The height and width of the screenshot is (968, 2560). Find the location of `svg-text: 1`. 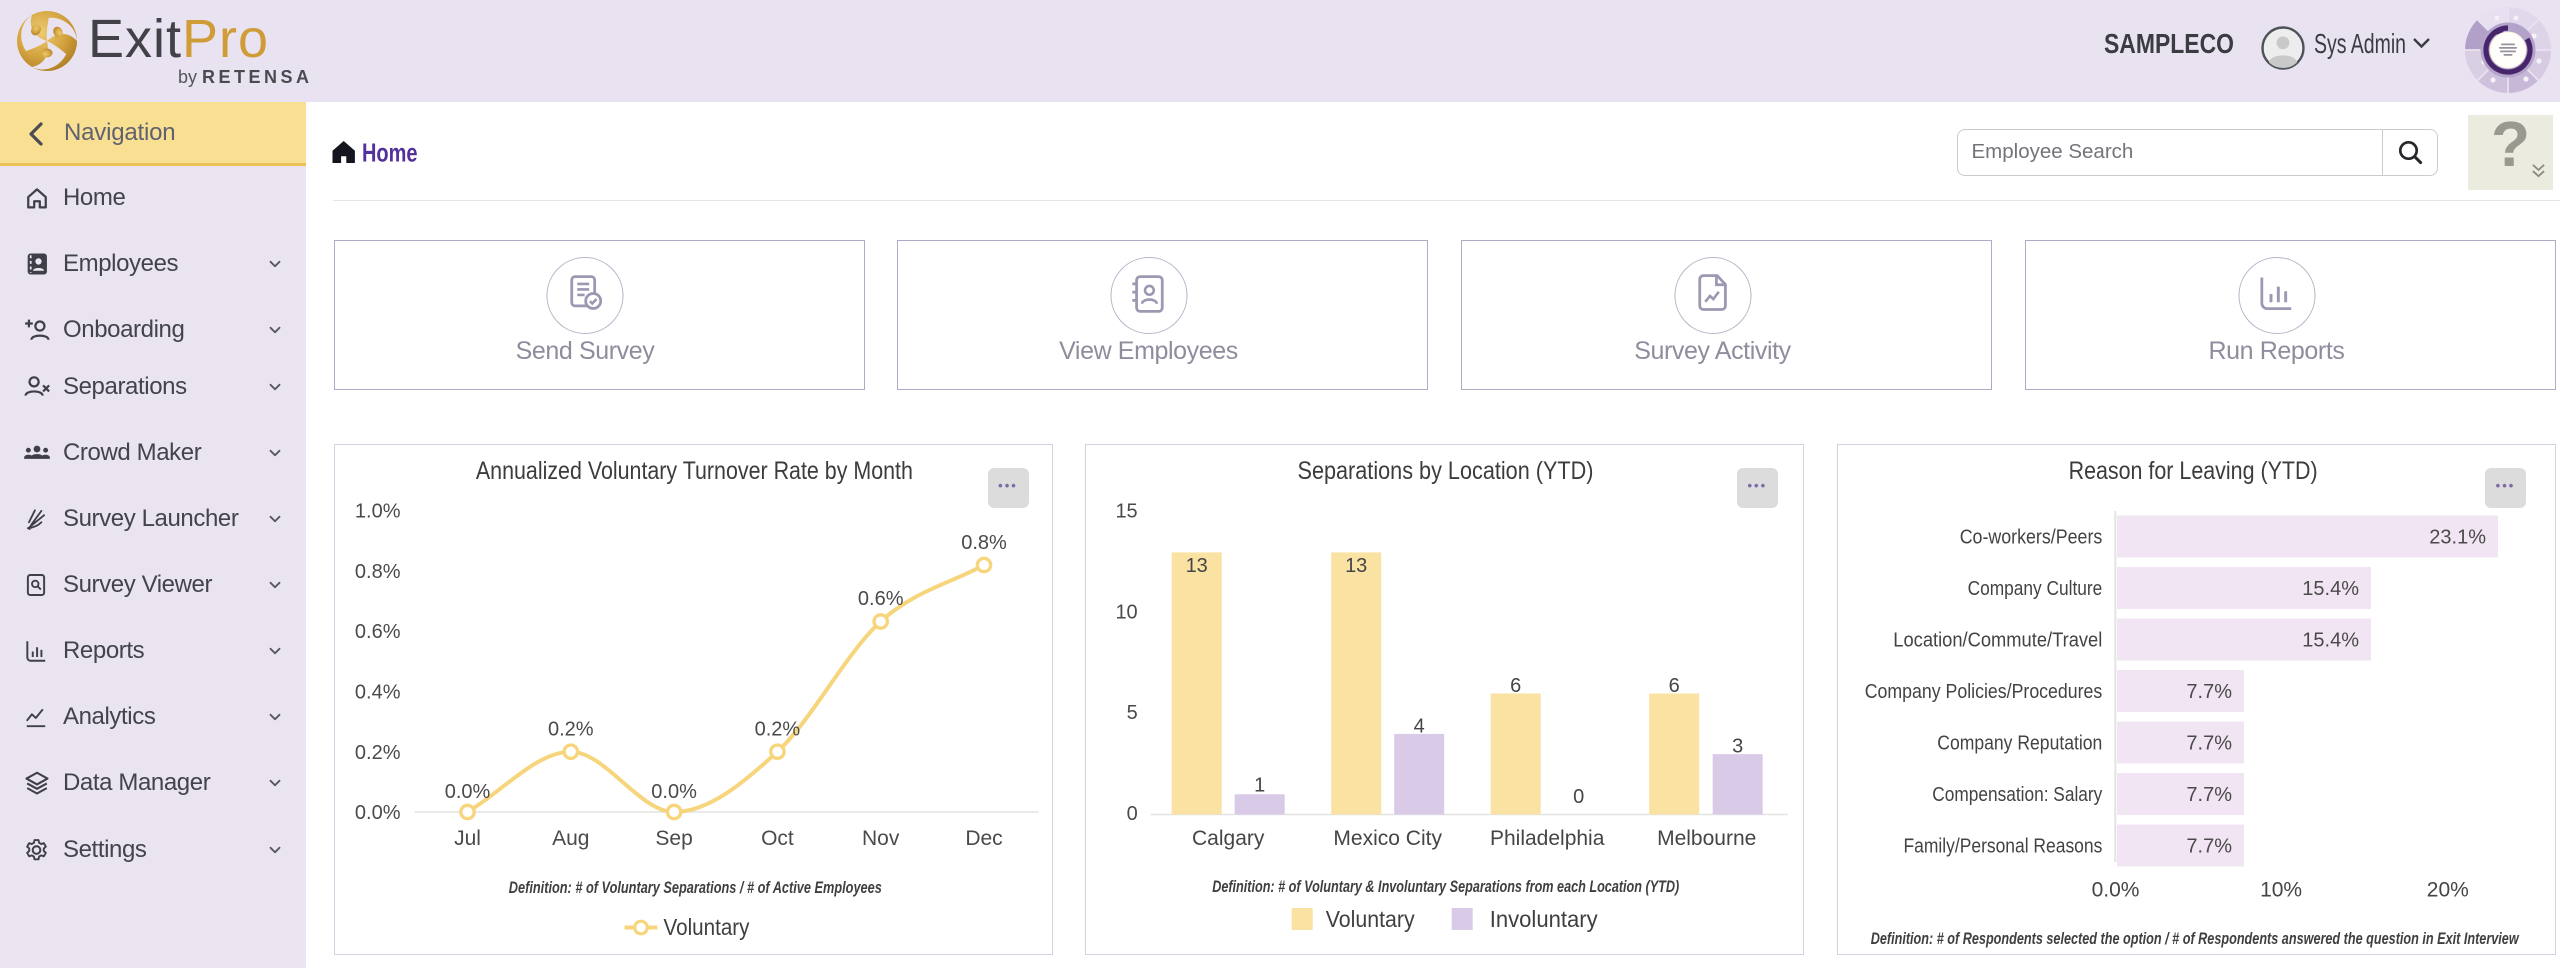

svg-text: 1 is located at coordinates (1259, 786).